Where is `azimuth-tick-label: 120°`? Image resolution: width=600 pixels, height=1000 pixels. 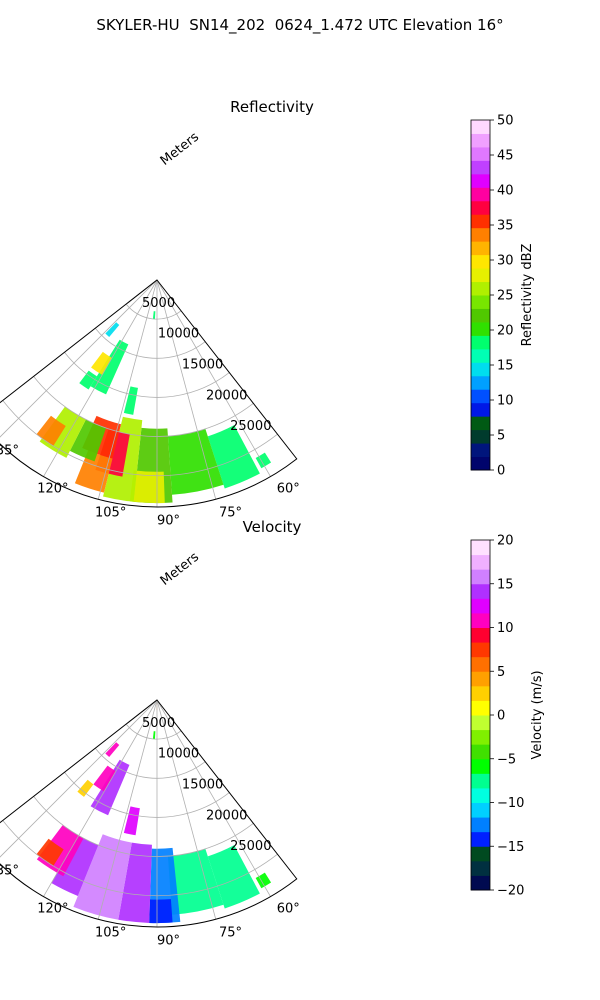
azimuth-tick-label: 120° is located at coordinates (52, 908).